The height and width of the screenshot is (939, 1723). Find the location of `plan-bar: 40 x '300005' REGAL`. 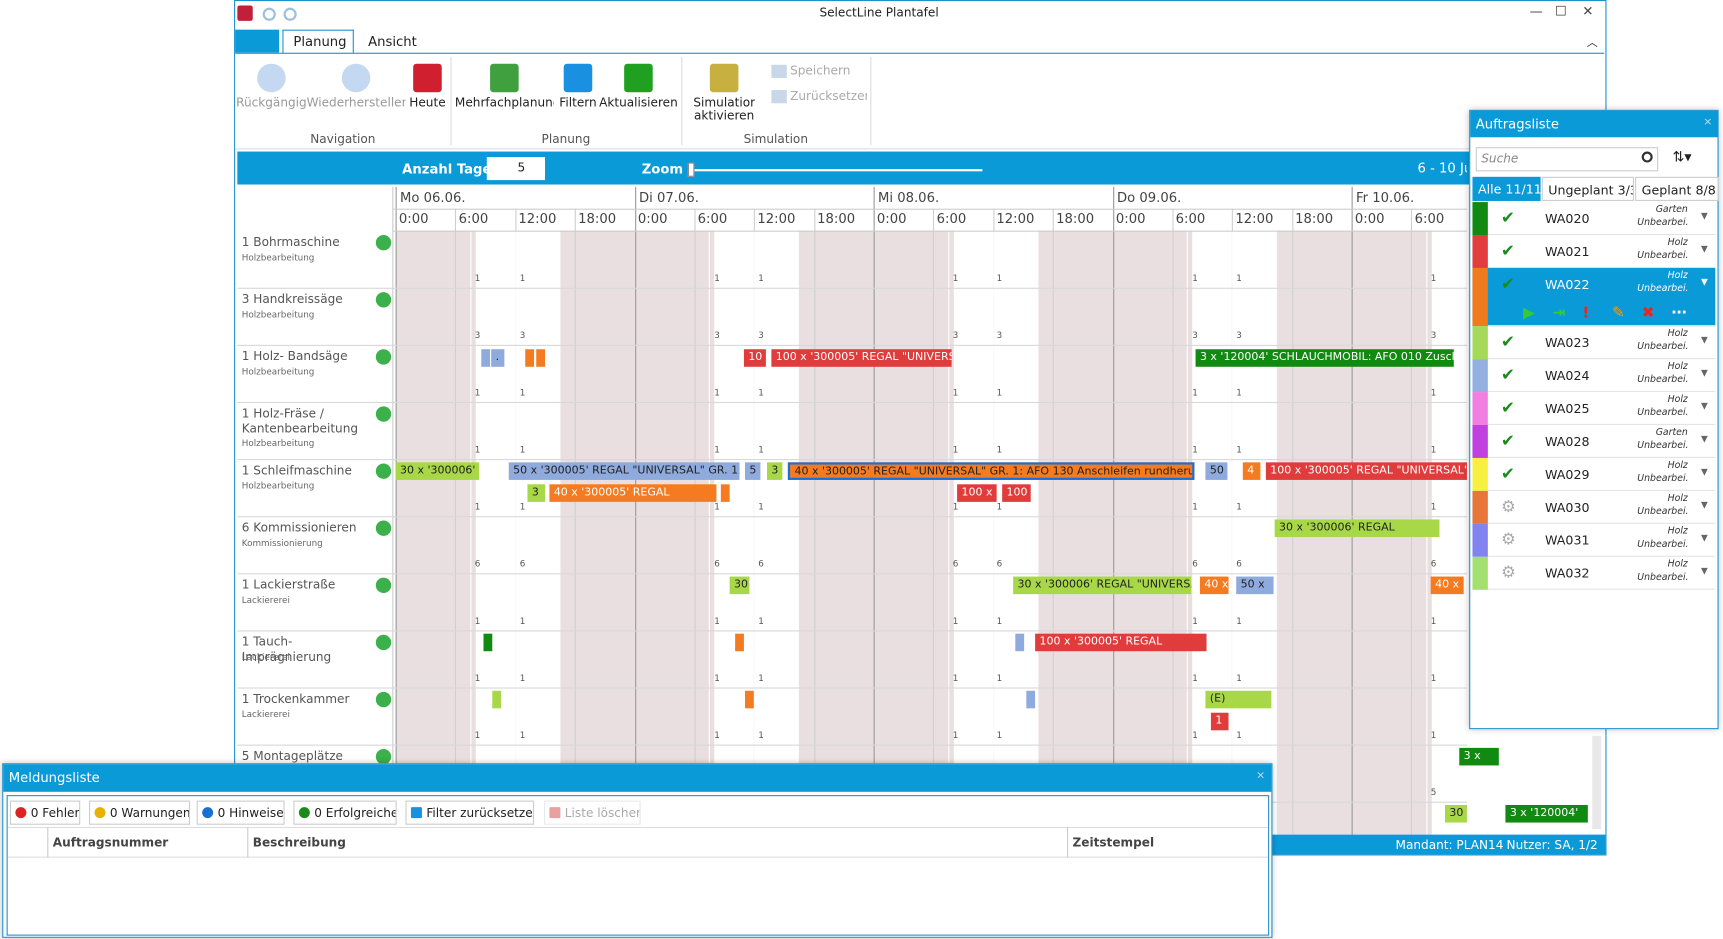

plan-bar: 40 x '300005' REGAL is located at coordinates (633, 493).